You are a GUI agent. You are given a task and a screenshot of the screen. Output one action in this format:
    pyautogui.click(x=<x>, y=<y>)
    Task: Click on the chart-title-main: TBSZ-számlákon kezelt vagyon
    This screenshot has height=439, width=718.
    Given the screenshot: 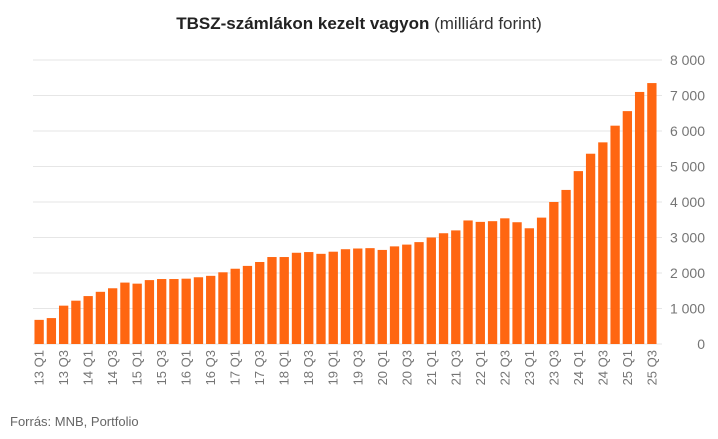 What is the action you would take?
    pyautogui.click(x=303, y=23)
    